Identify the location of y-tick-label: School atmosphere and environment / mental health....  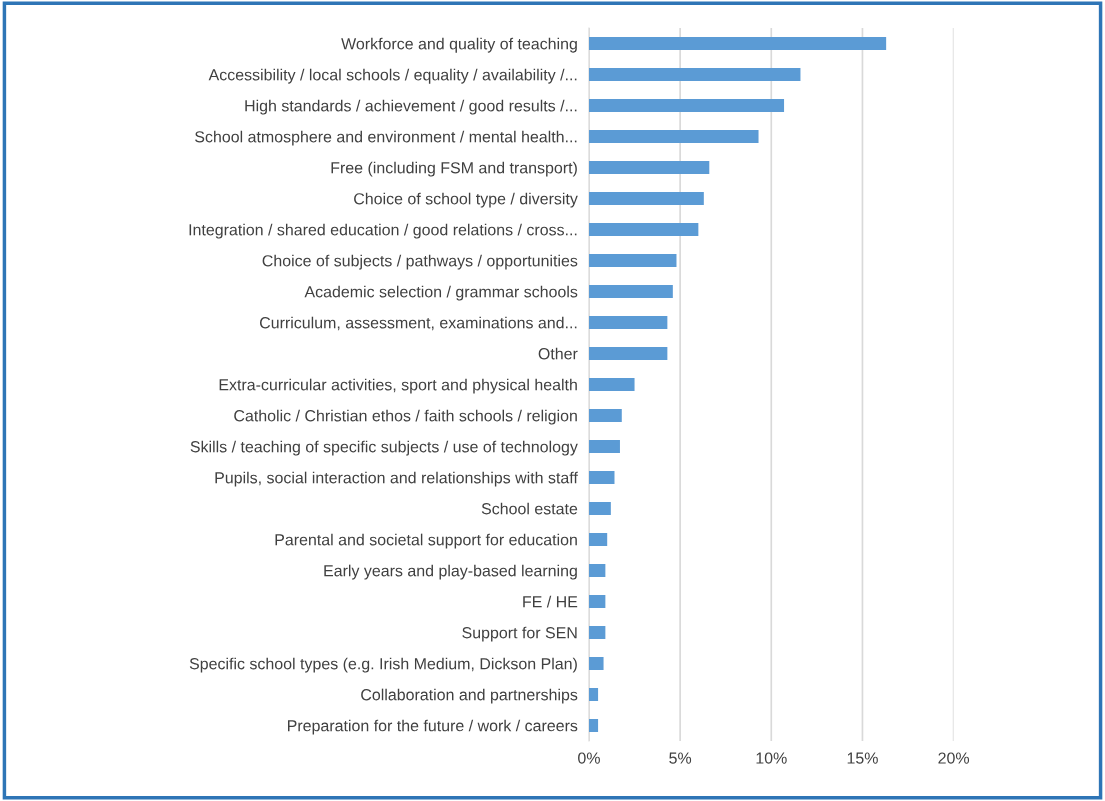
(386, 138).